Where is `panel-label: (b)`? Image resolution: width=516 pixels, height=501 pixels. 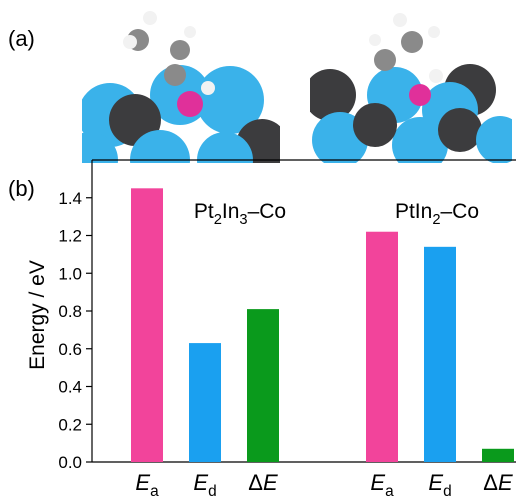 panel-label: (b) is located at coordinates (21, 188).